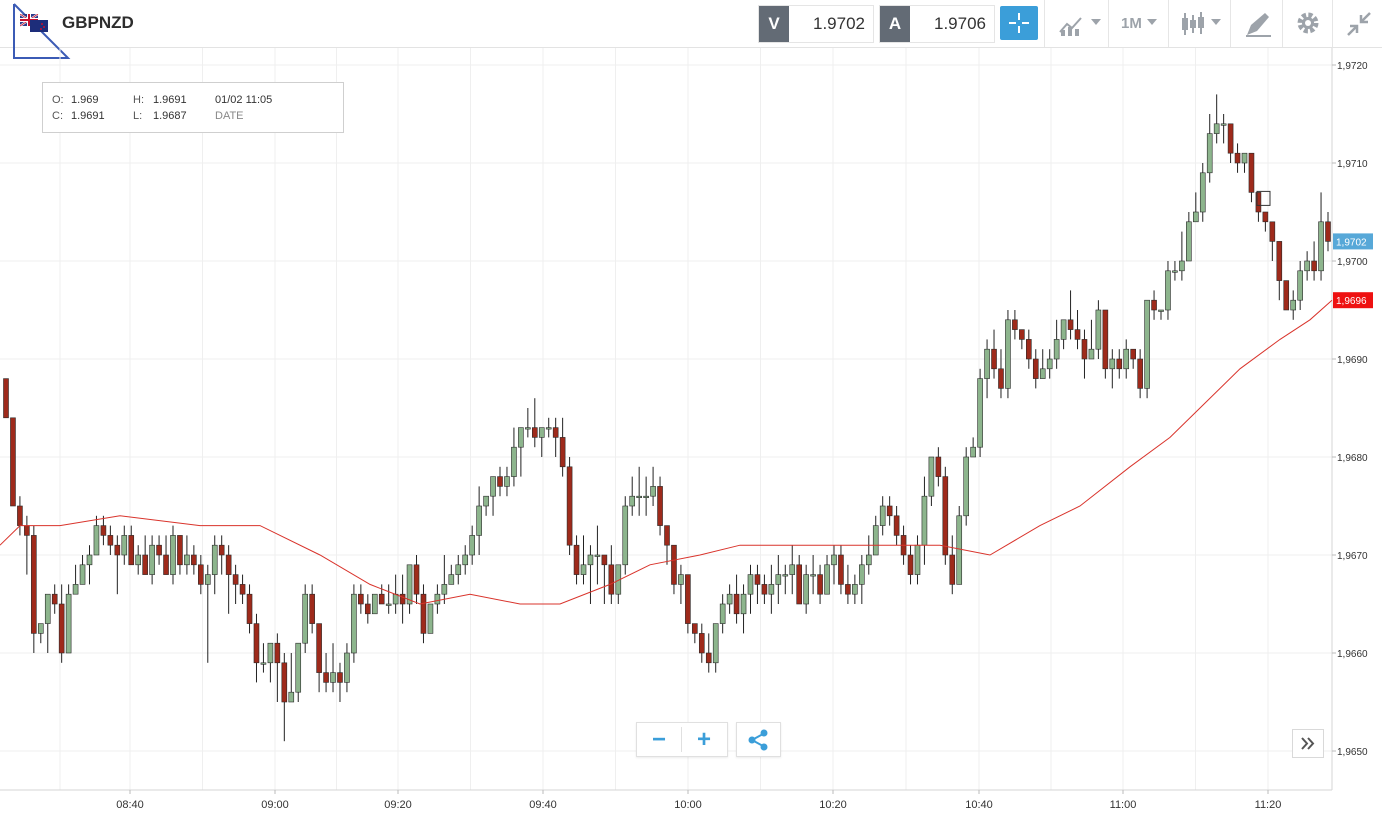 The width and height of the screenshot is (1382, 820). Describe the element at coordinates (1138, 23) in the screenshot. I see `timeframe-select: 1M` at that location.